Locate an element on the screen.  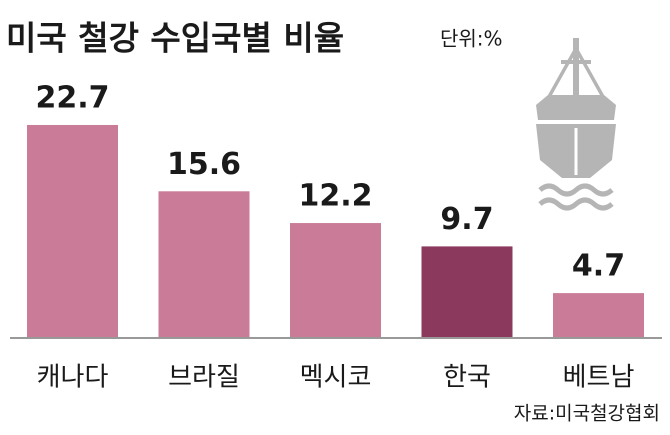
chart-subtitle: 단위:% is located at coordinates (471, 39).